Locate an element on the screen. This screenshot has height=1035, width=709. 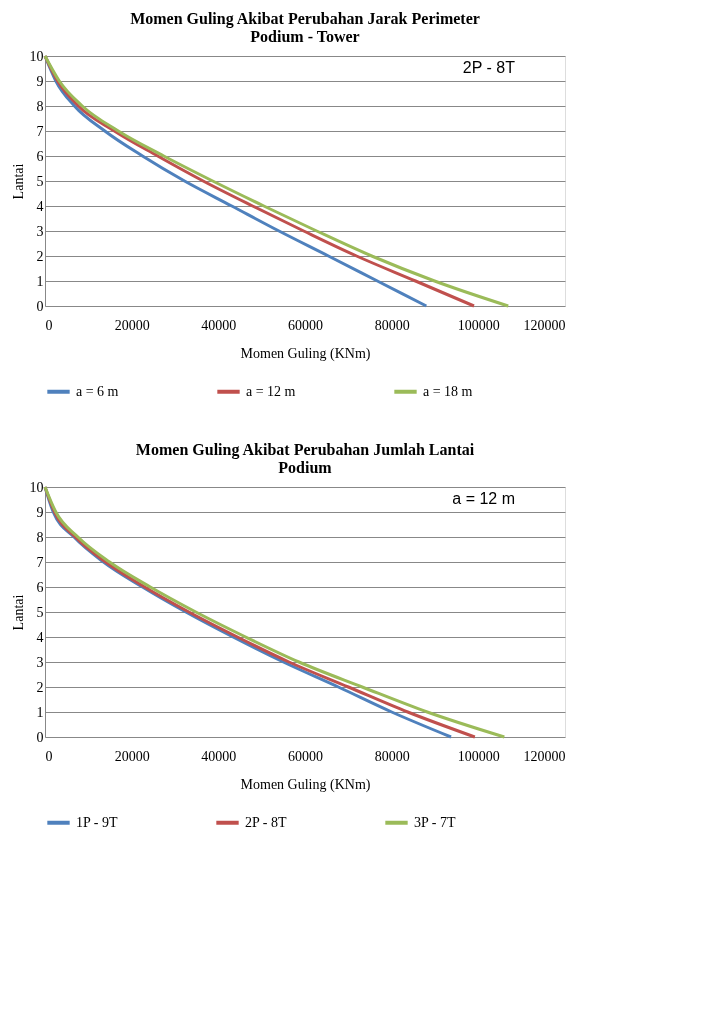
chart-title: Momen Guling Akibat Perubahan Jumlah Lantai Podium is located at coordinates (305, 458).